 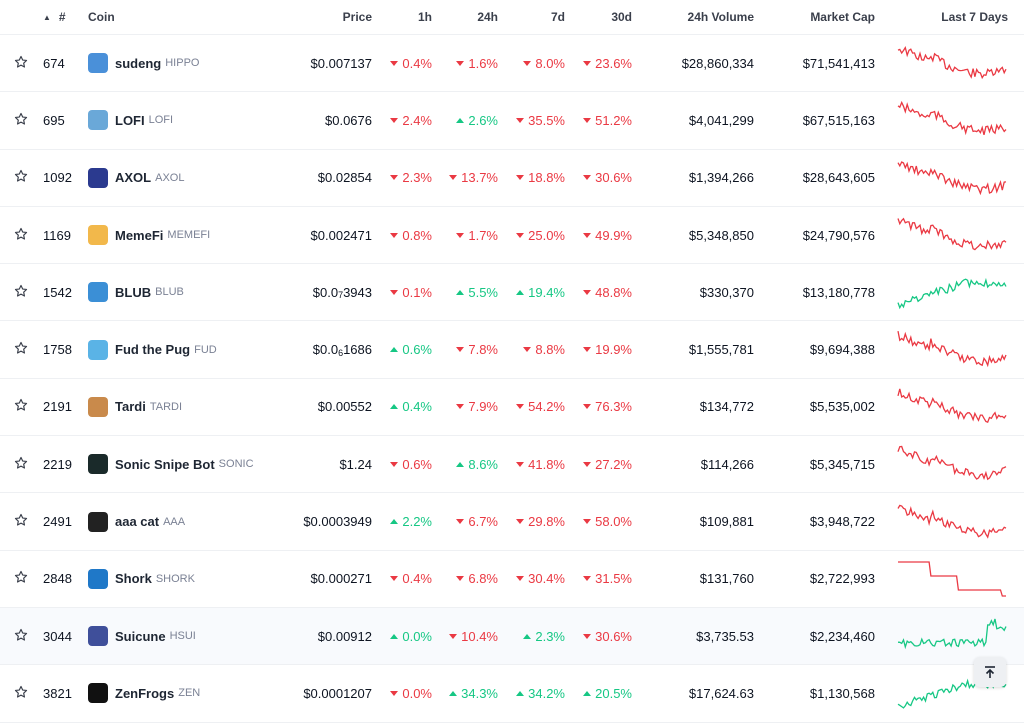 I want to click on 7d-header: 7d, so click(x=557, y=17).